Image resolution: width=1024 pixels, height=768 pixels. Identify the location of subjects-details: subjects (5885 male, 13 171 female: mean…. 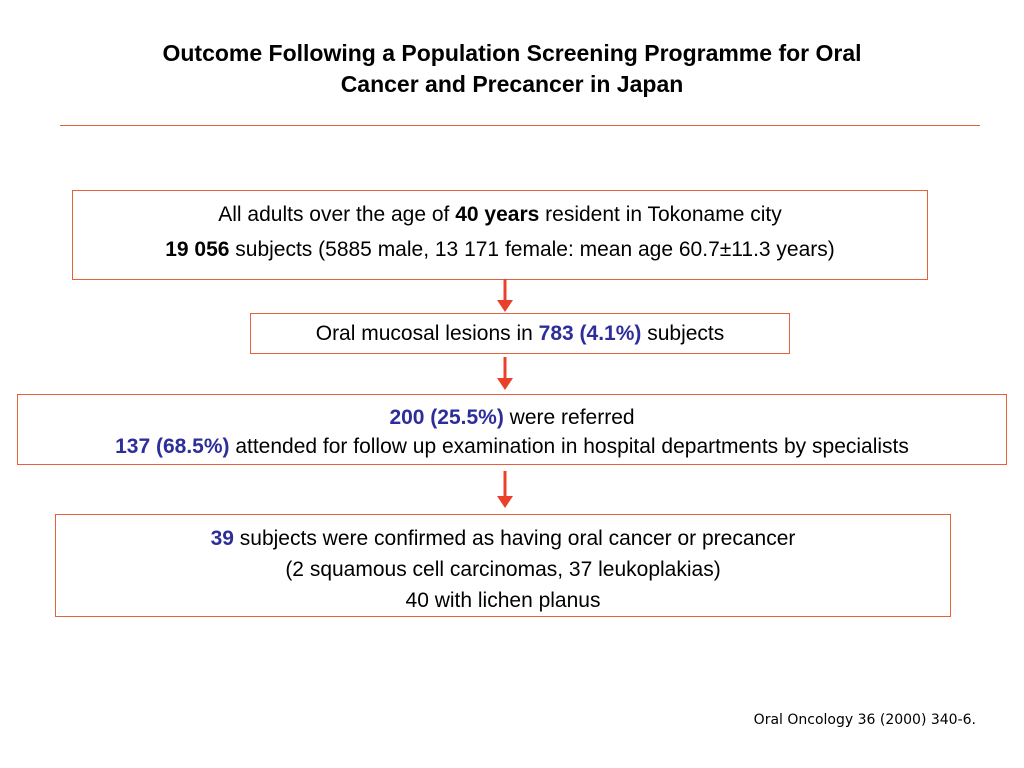
(532, 249).